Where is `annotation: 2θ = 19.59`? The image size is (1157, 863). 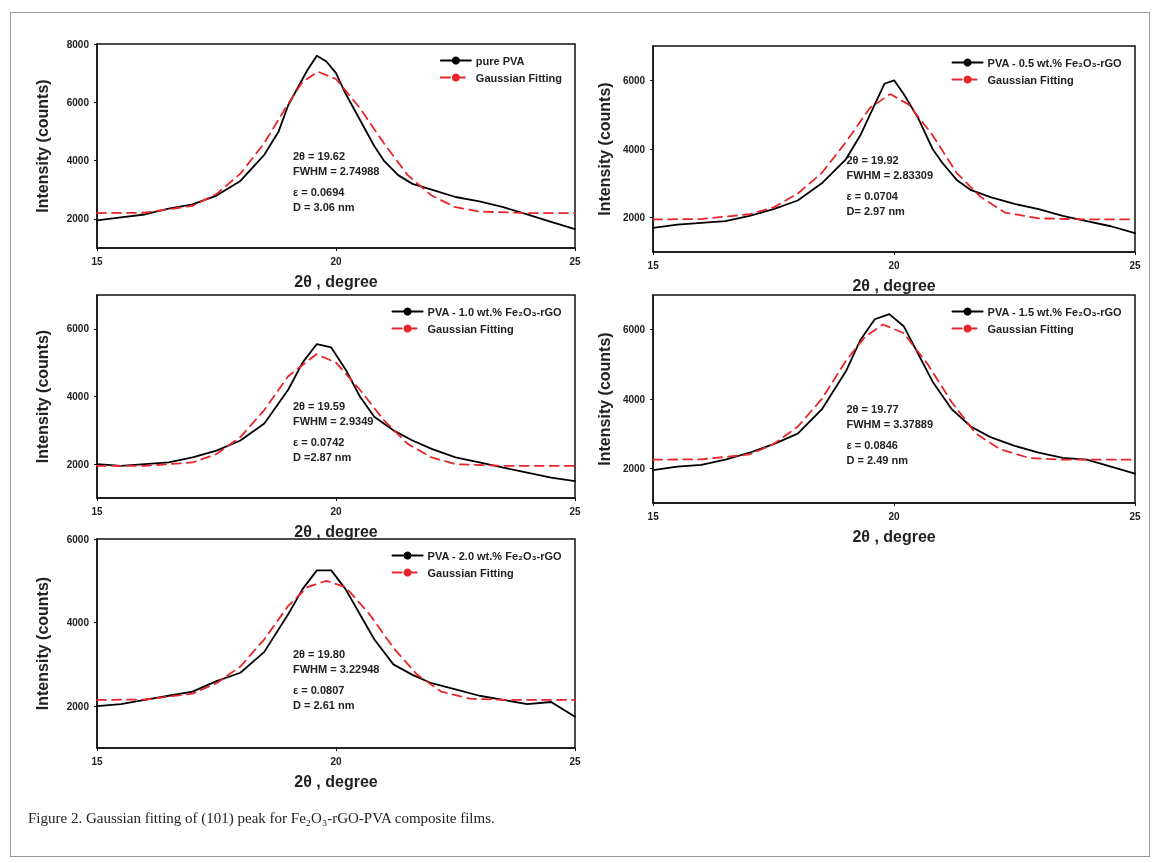 annotation: 2θ = 19.59 is located at coordinates (319, 406).